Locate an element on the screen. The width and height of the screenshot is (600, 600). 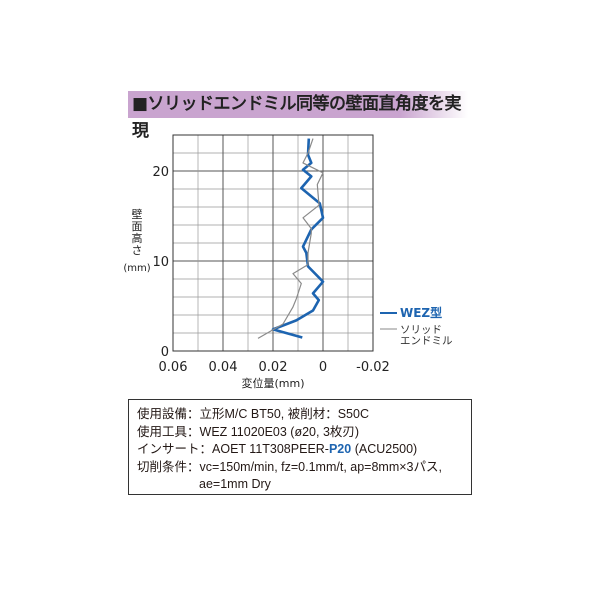
y-tick-label: 10 is located at coordinates (160, 262).